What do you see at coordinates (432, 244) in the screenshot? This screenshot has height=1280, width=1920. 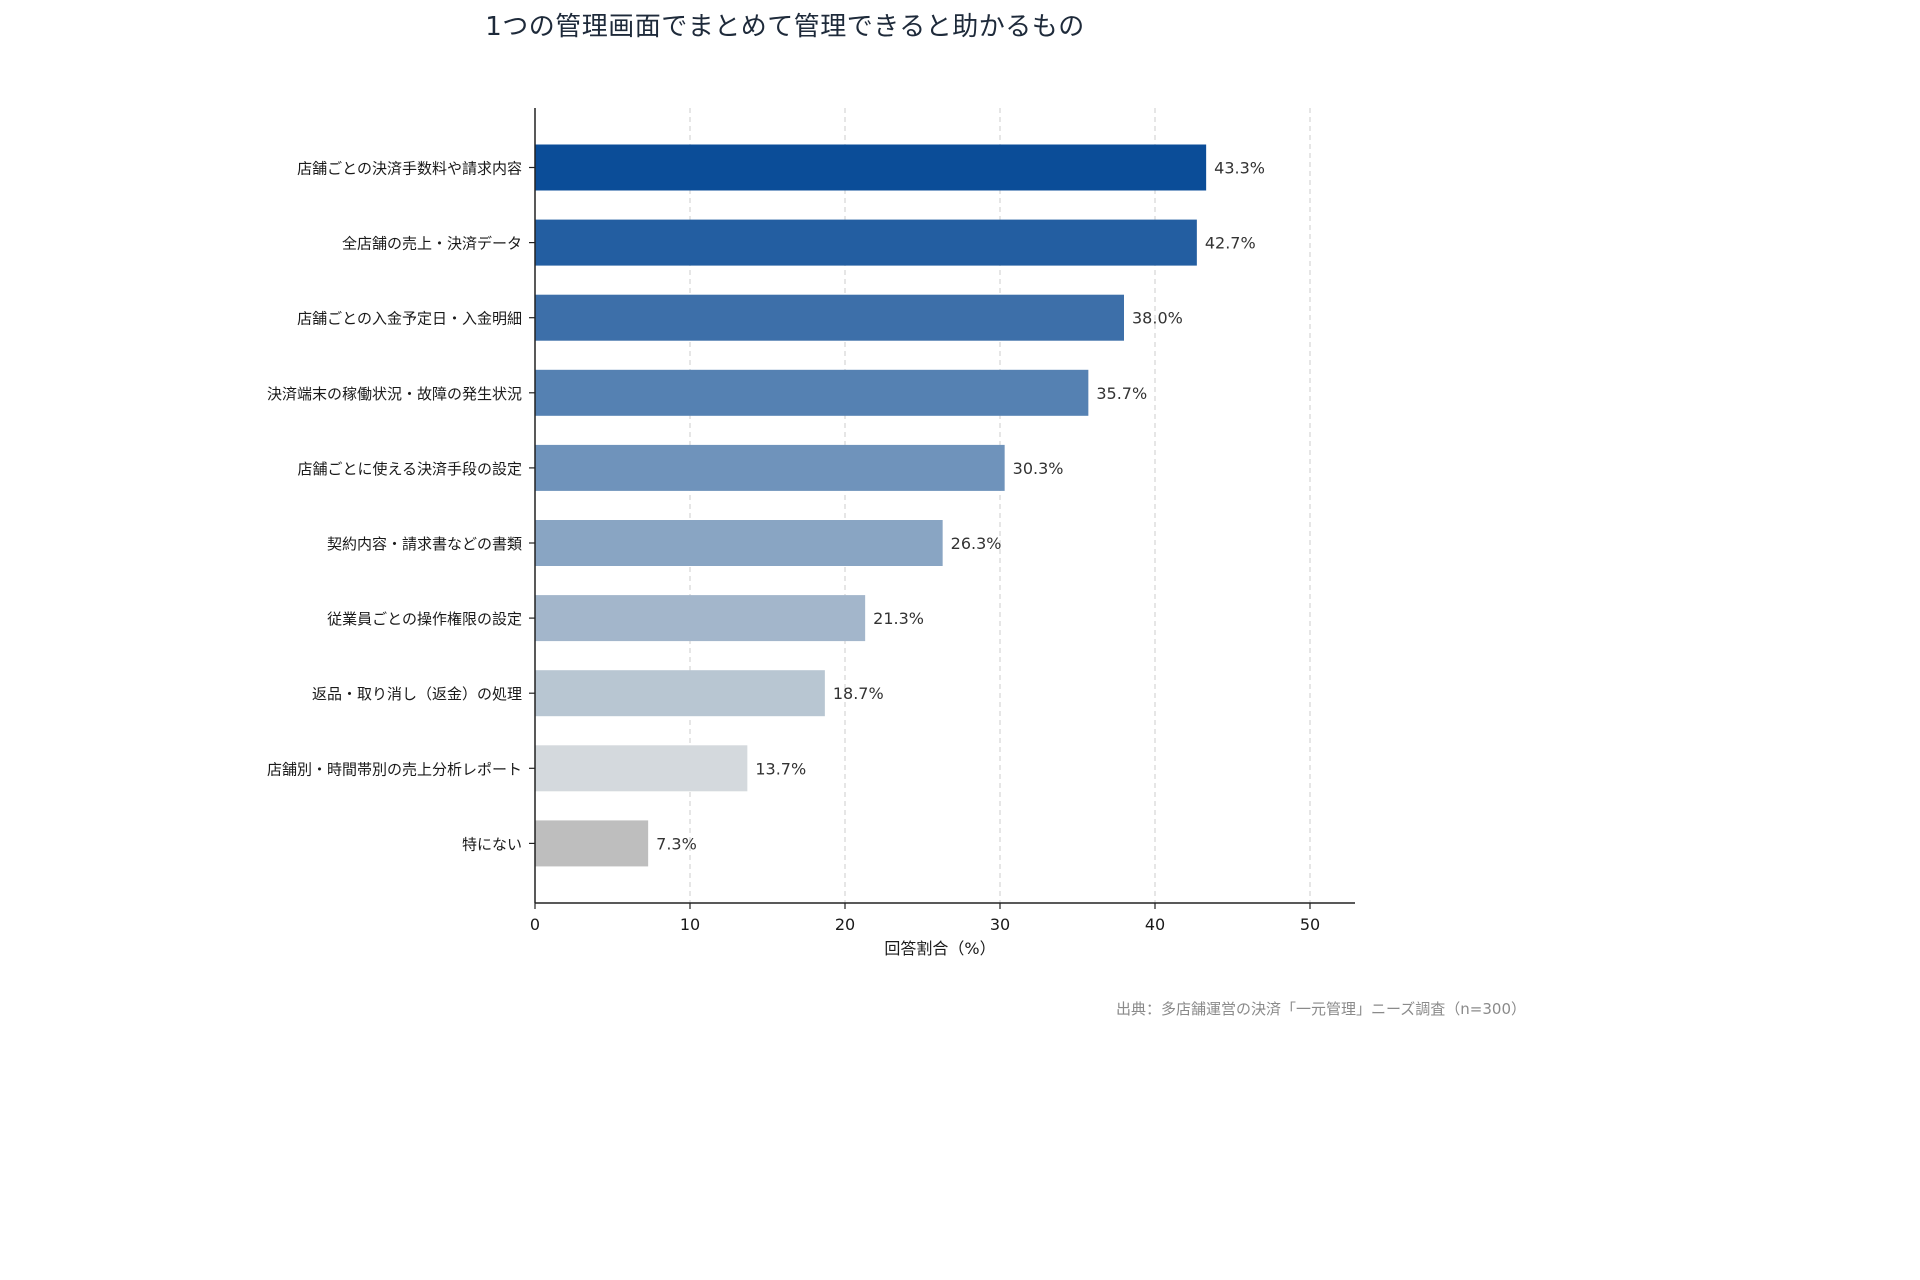 I see `category-label: 全店舗の売上・決済データ` at bounding box center [432, 244].